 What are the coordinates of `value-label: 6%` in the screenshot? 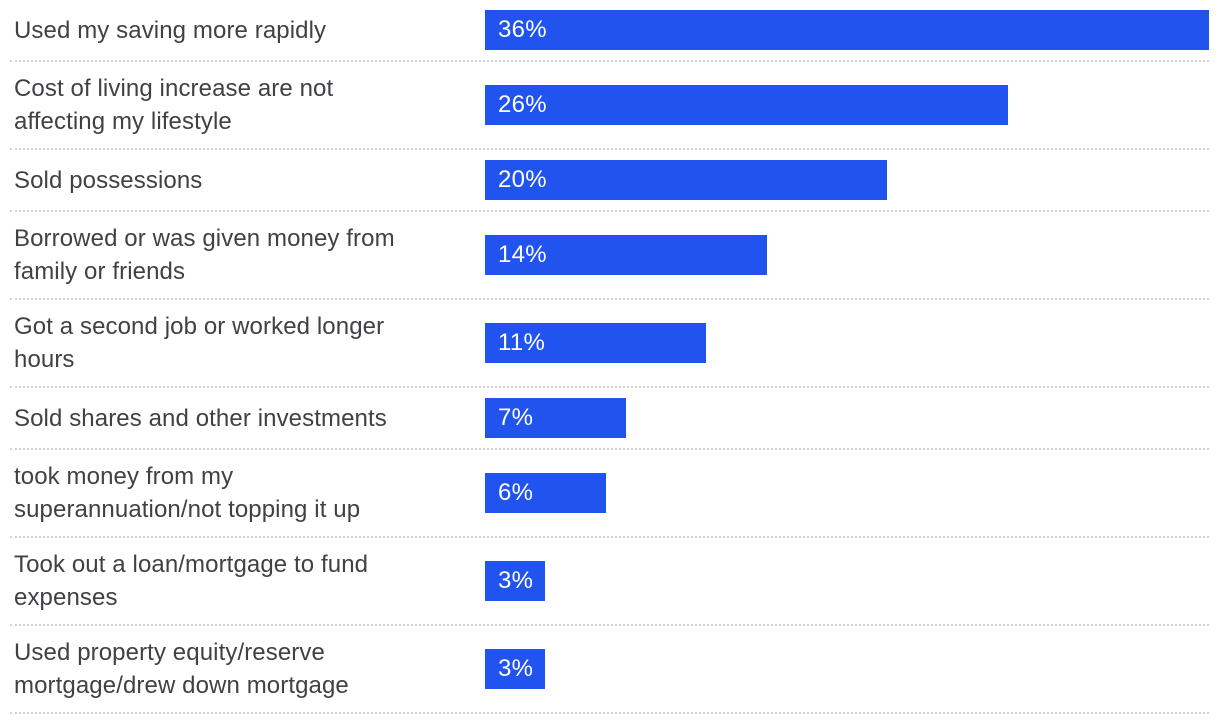 It's located at (516, 492).